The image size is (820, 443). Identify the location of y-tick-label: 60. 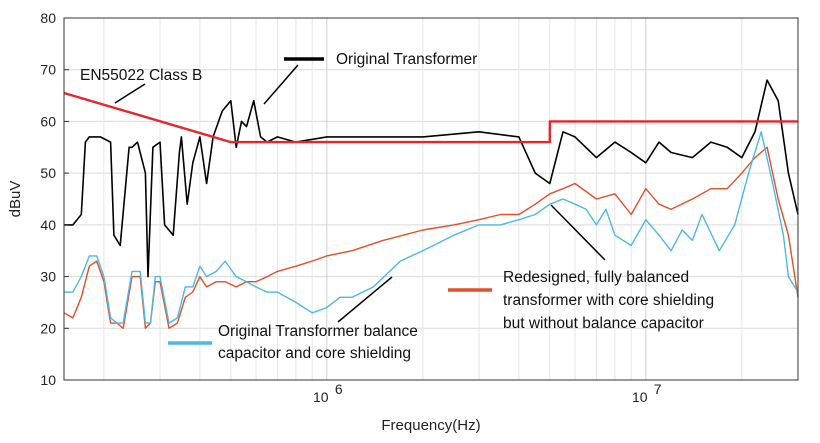
(48, 121).